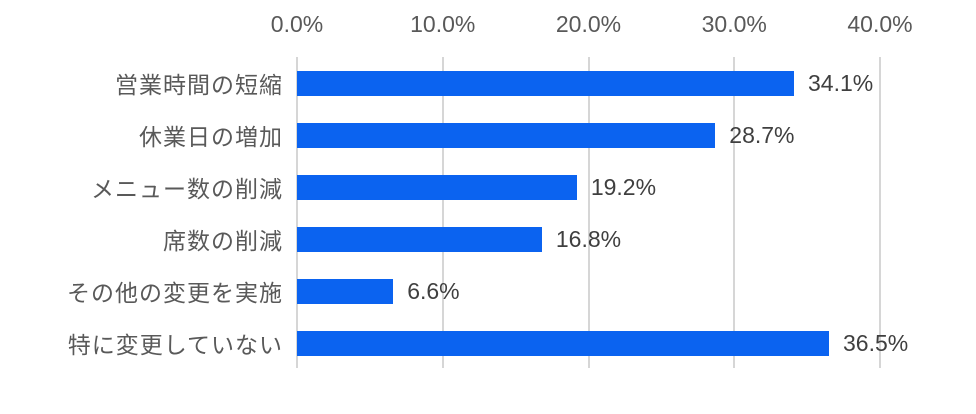 This screenshot has height=414, width=976. What do you see at coordinates (223, 241) in the screenshot?
I see `category-label: 席数の削減` at bounding box center [223, 241].